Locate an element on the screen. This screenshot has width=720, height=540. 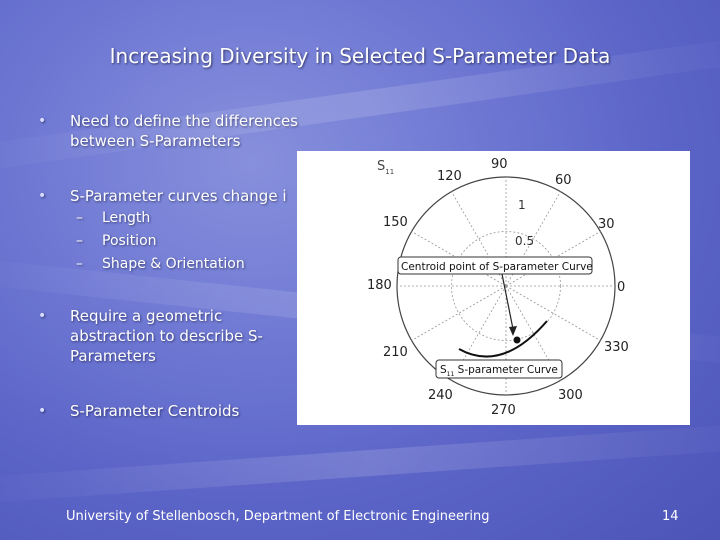
angle-label-30: 30 is located at coordinates (606, 224).